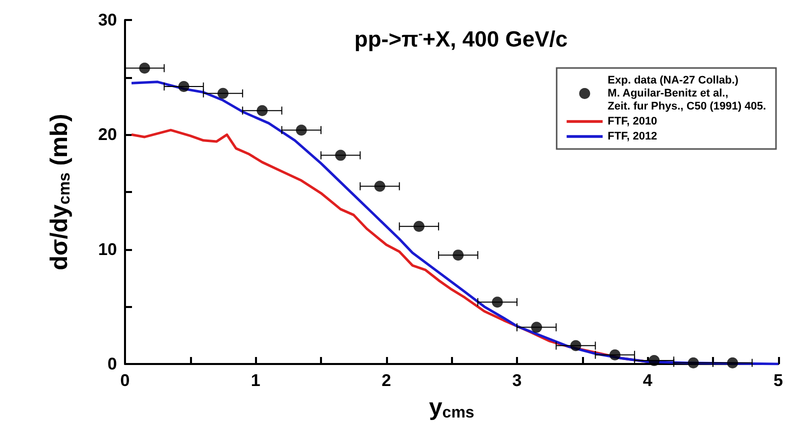 Image resolution: width=786 pixels, height=431 pixels. Describe the element at coordinates (461, 39) in the screenshot. I see `chart-title: pp->π-+X, 400 GeV/c` at that location.